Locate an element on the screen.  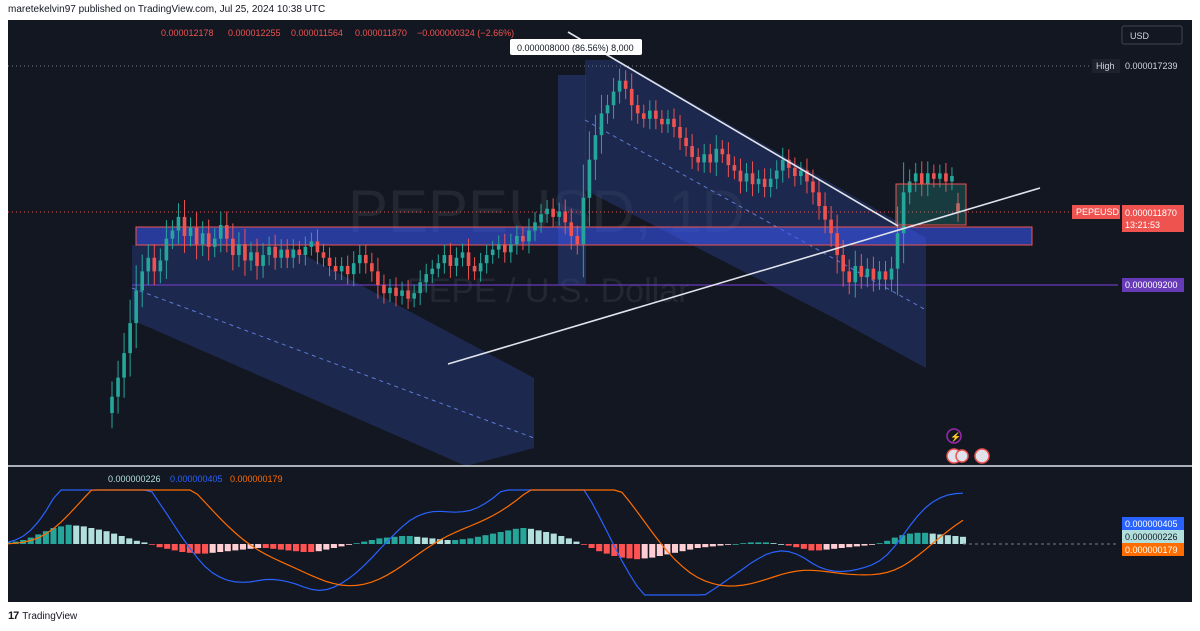
high-value-label: 0.000017239 is located at coordinates (1151, 66).